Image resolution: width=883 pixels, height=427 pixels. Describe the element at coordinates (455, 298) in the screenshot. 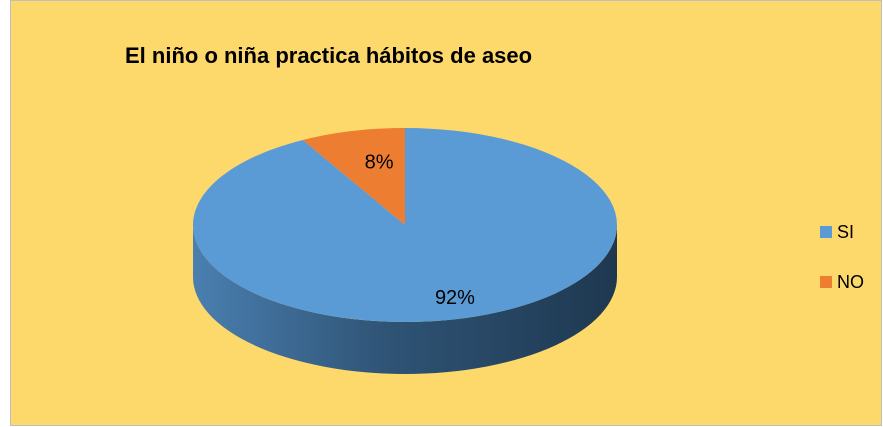

I see `data-label: 92%` at that location.